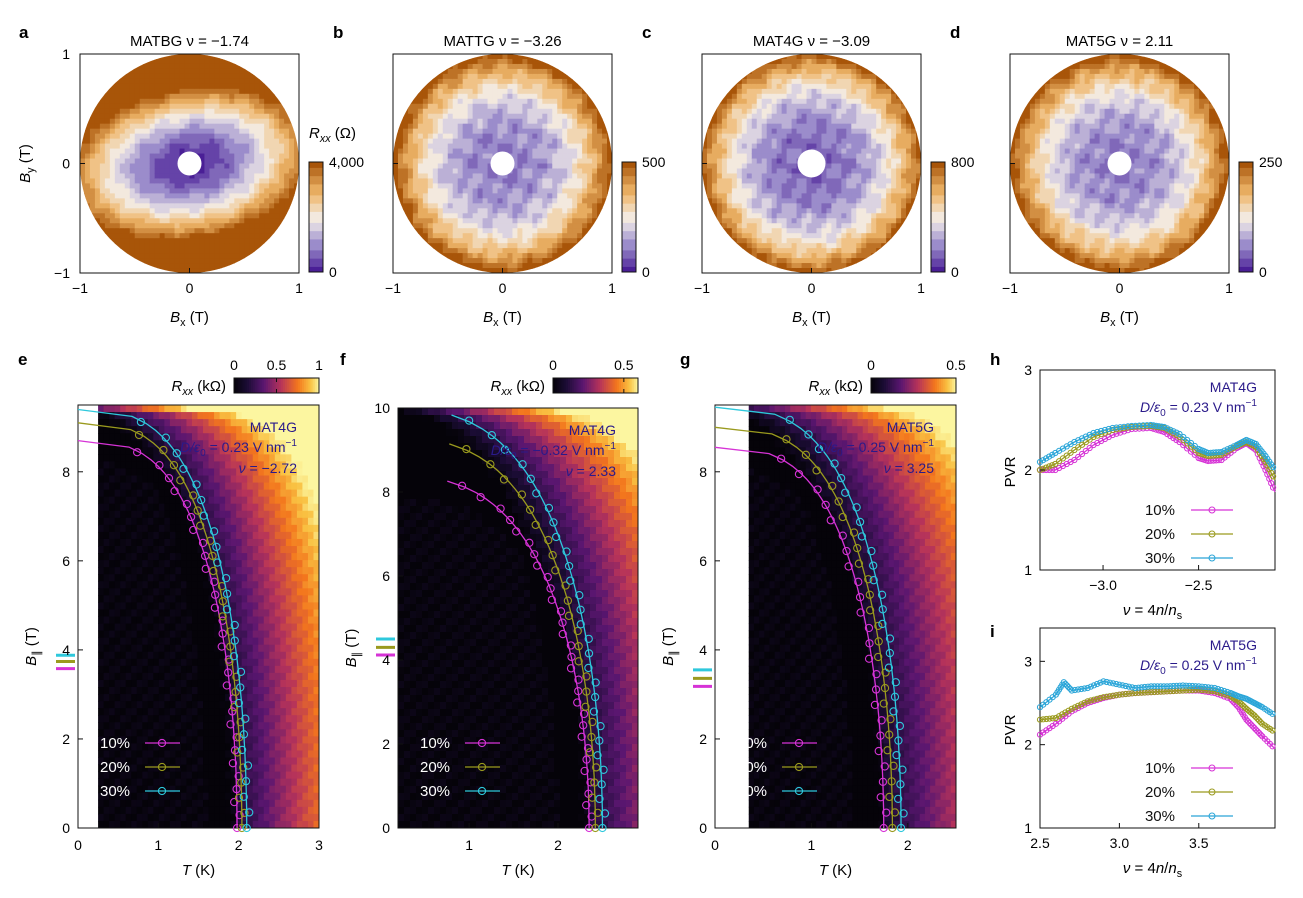  Describe the element at coordinates (157, 634) in the screenshot. I see `fit-curve-10%` at that location.